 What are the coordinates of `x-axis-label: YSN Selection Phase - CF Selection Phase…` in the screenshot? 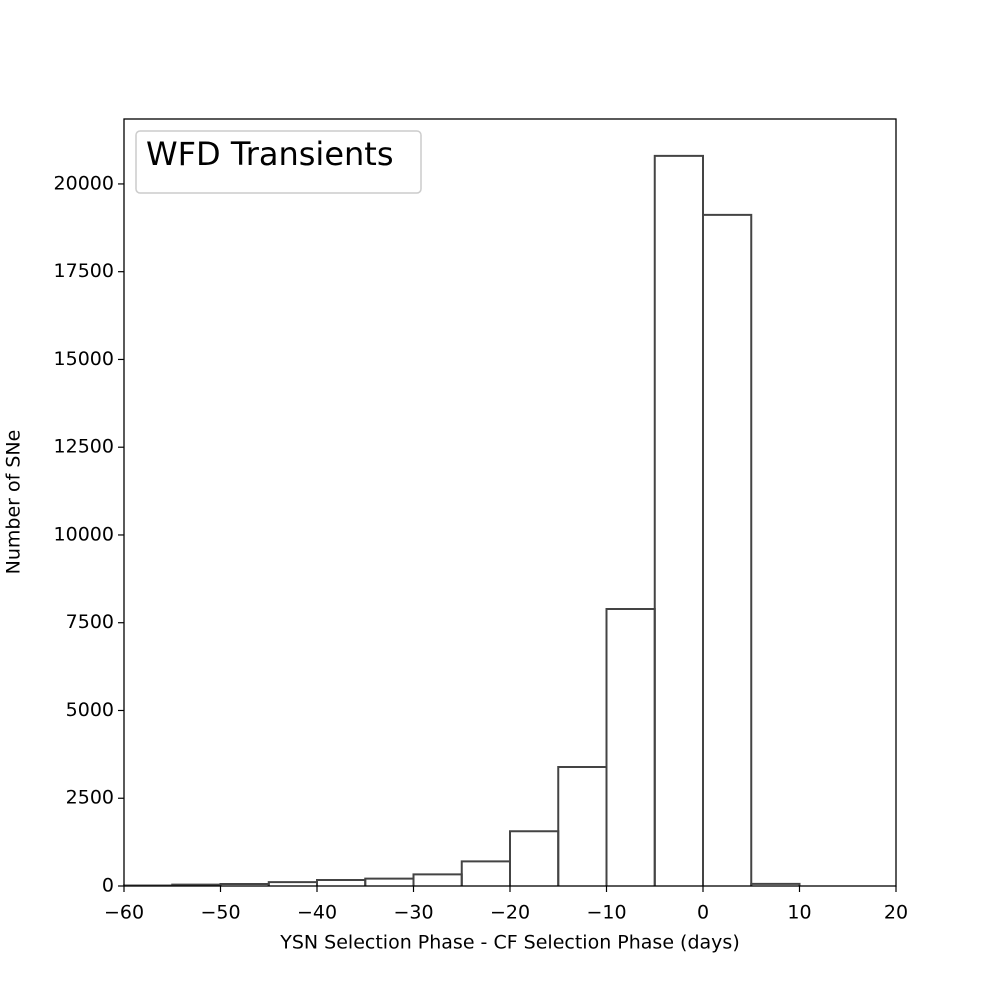 It's located at (509, 943).